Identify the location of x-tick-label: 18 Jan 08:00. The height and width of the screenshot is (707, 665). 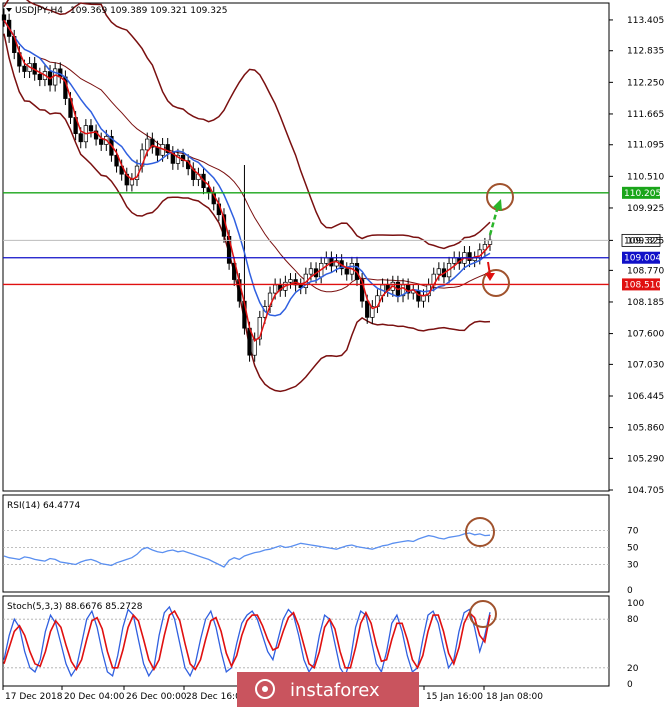
(514, 697).